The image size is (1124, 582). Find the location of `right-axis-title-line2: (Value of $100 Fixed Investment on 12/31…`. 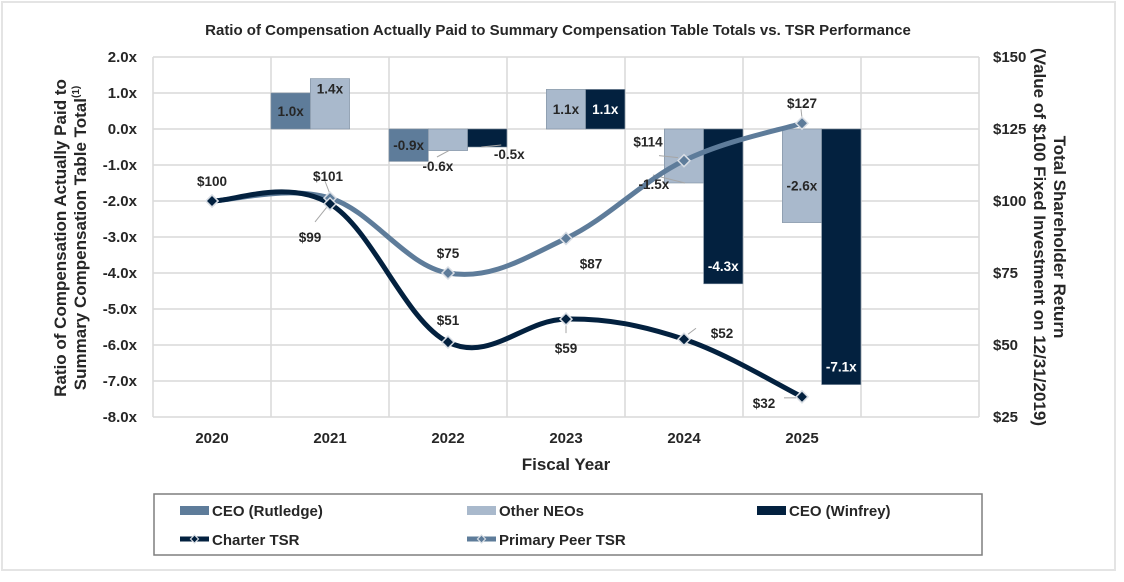

right-axis-title-line2: (Value of $100 Fixed Investment on 12/31… is located at coordinates (1039, 237).